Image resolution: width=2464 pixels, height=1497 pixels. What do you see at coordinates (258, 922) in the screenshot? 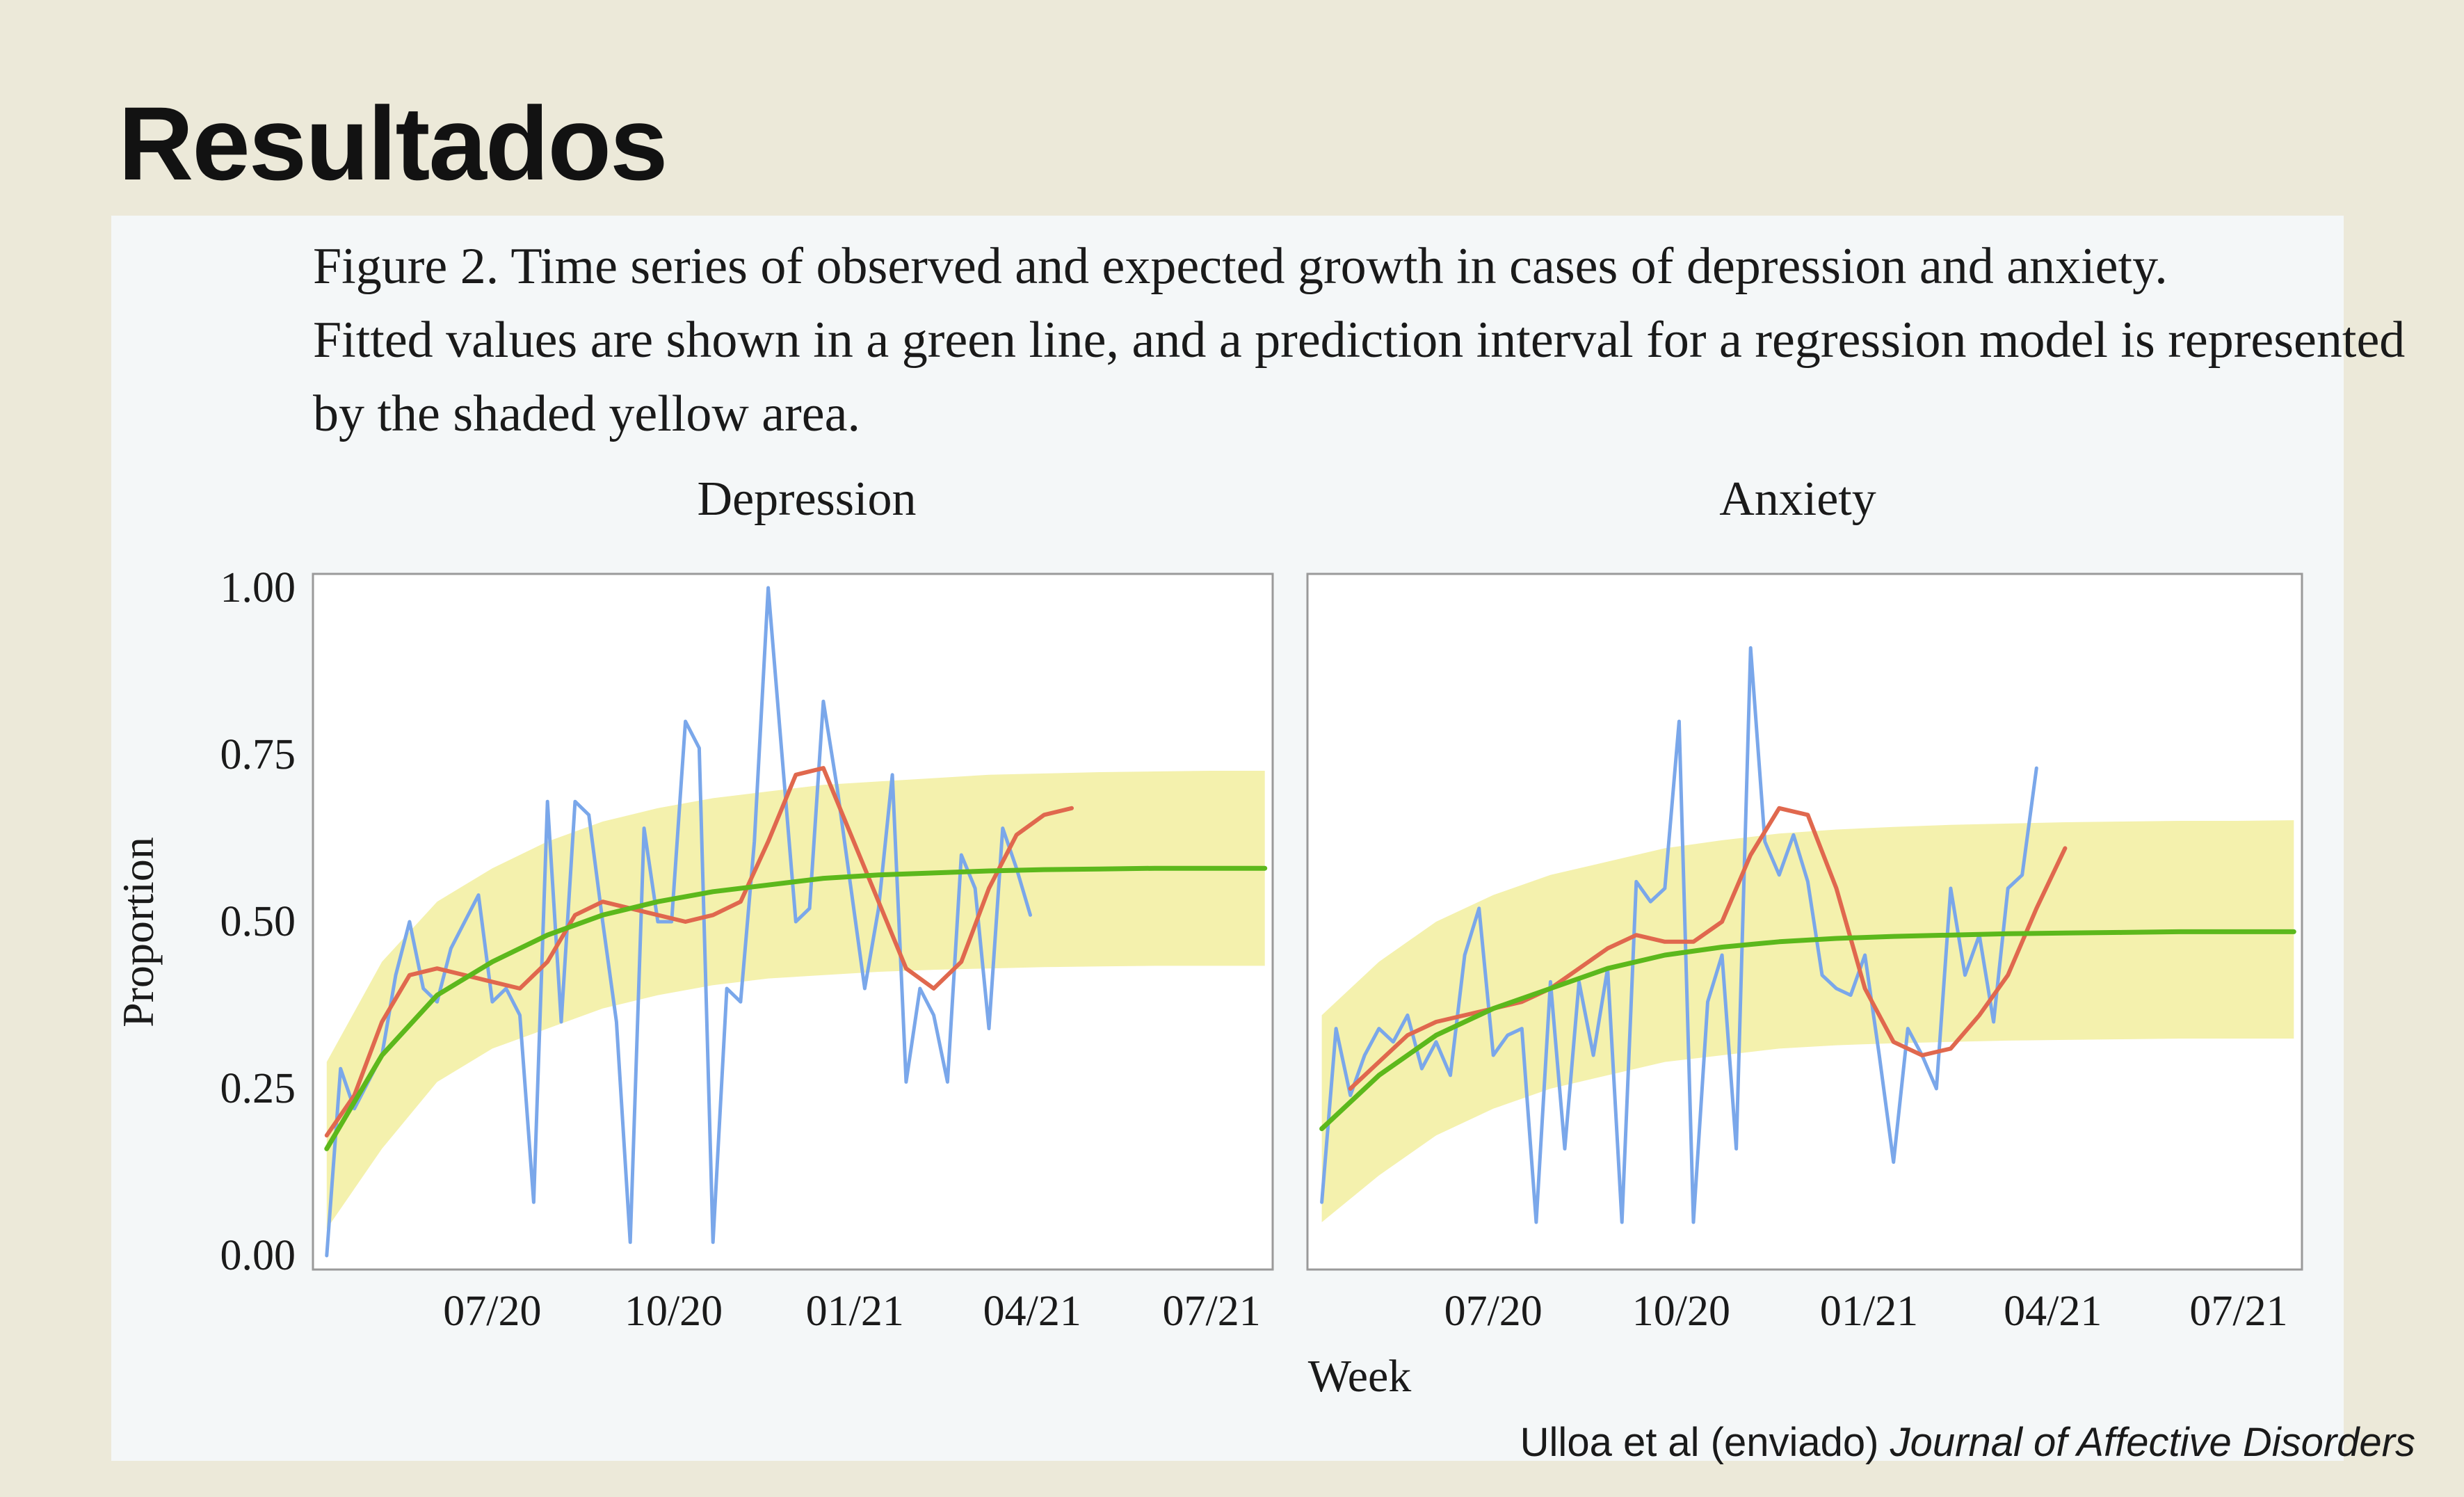
I see `y-tick-label: 0.50` at bounding box center [258, 922].